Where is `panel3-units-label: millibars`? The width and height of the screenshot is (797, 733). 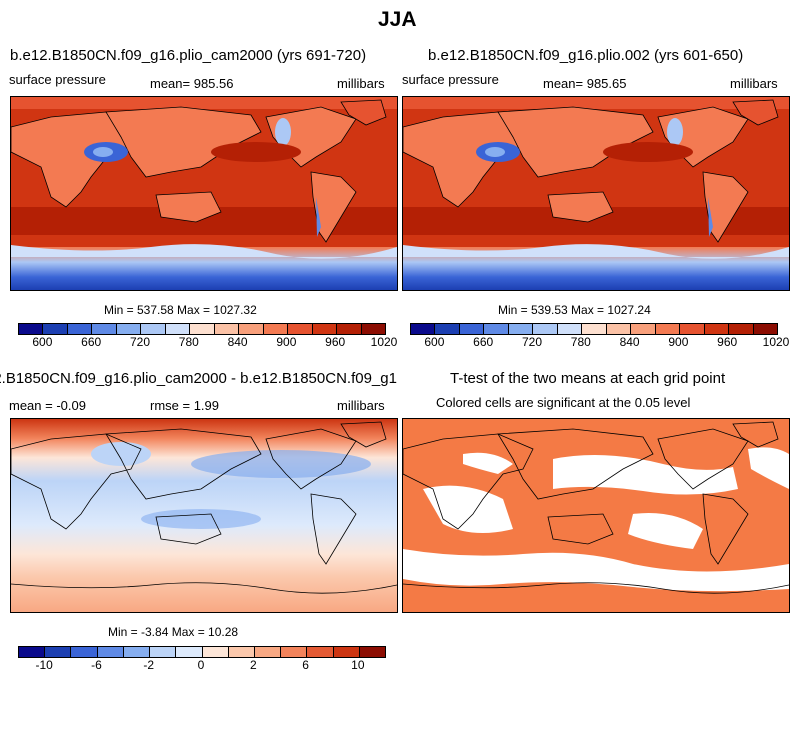 panel3-units-label: millibars is located at coordinates (361, 405).